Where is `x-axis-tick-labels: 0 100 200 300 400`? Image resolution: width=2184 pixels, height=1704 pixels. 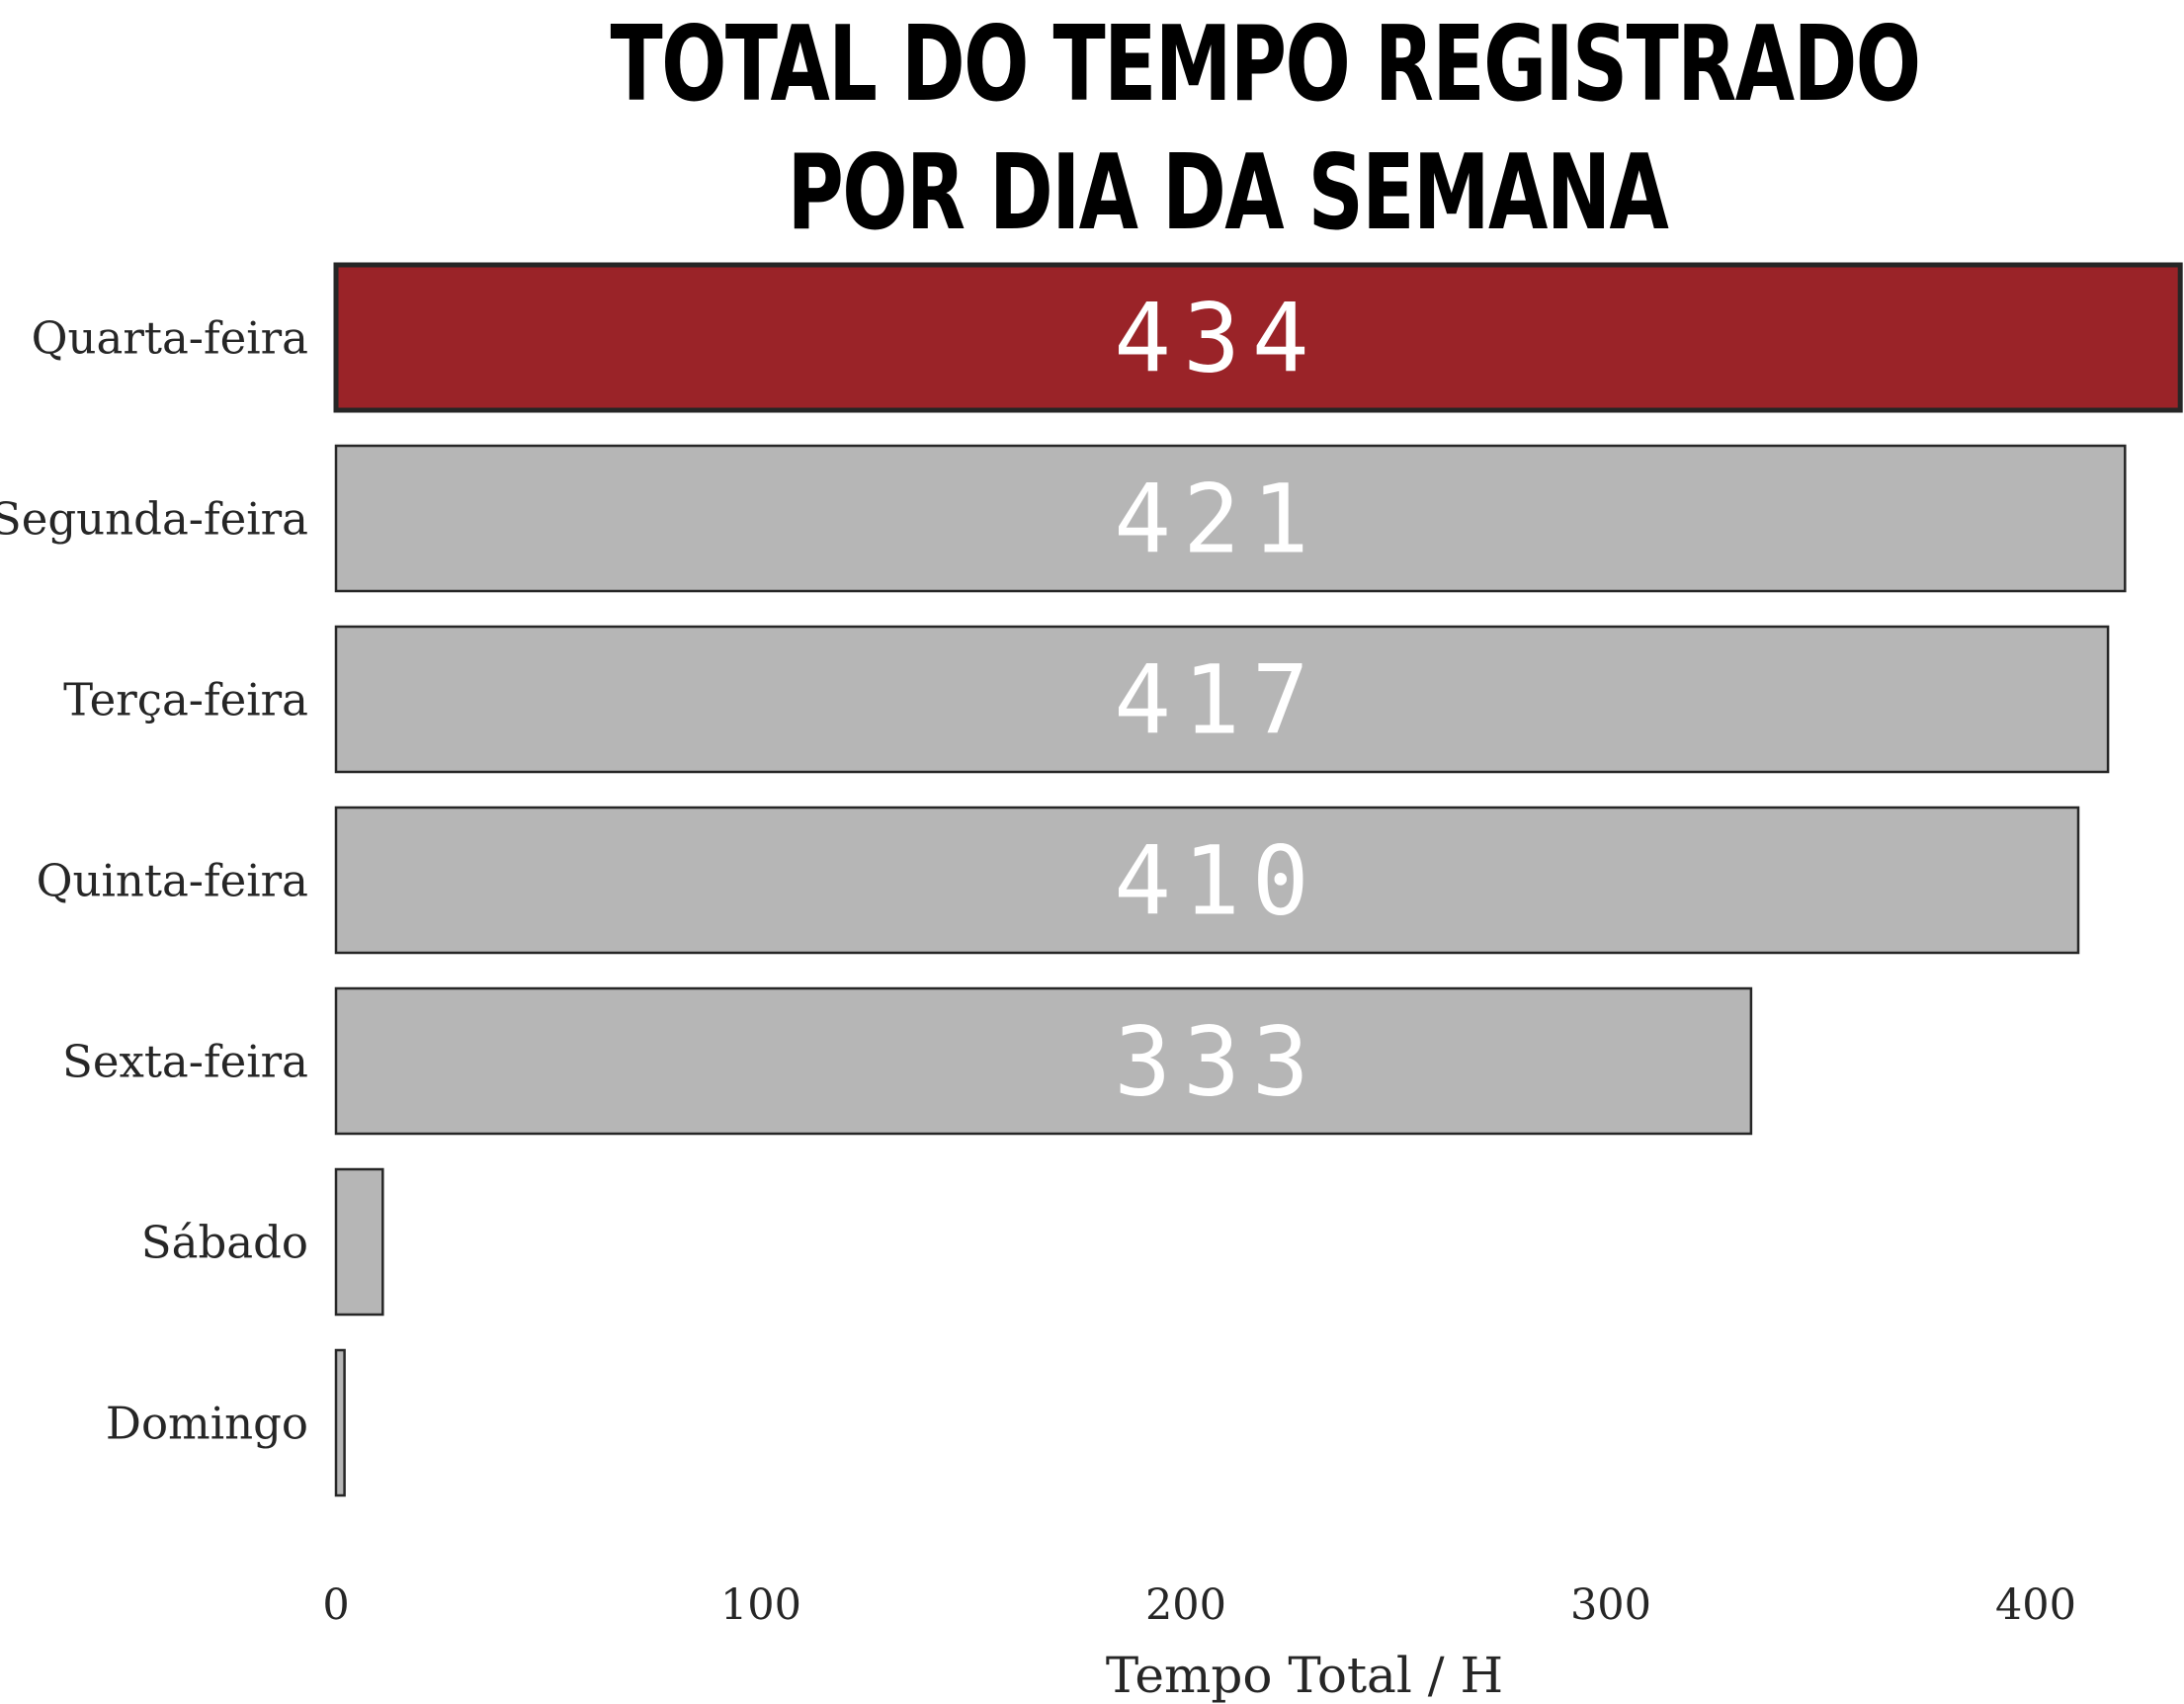
x-axis-tick-labels: 0 100 200 300 400 is located at coordinates (1199, 1605).